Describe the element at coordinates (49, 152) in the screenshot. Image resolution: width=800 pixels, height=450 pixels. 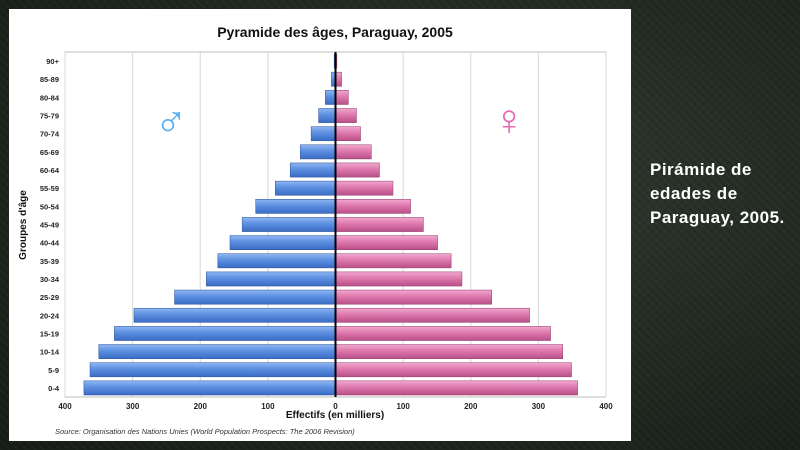
I see `y-tick-label: 65-69` at that location.